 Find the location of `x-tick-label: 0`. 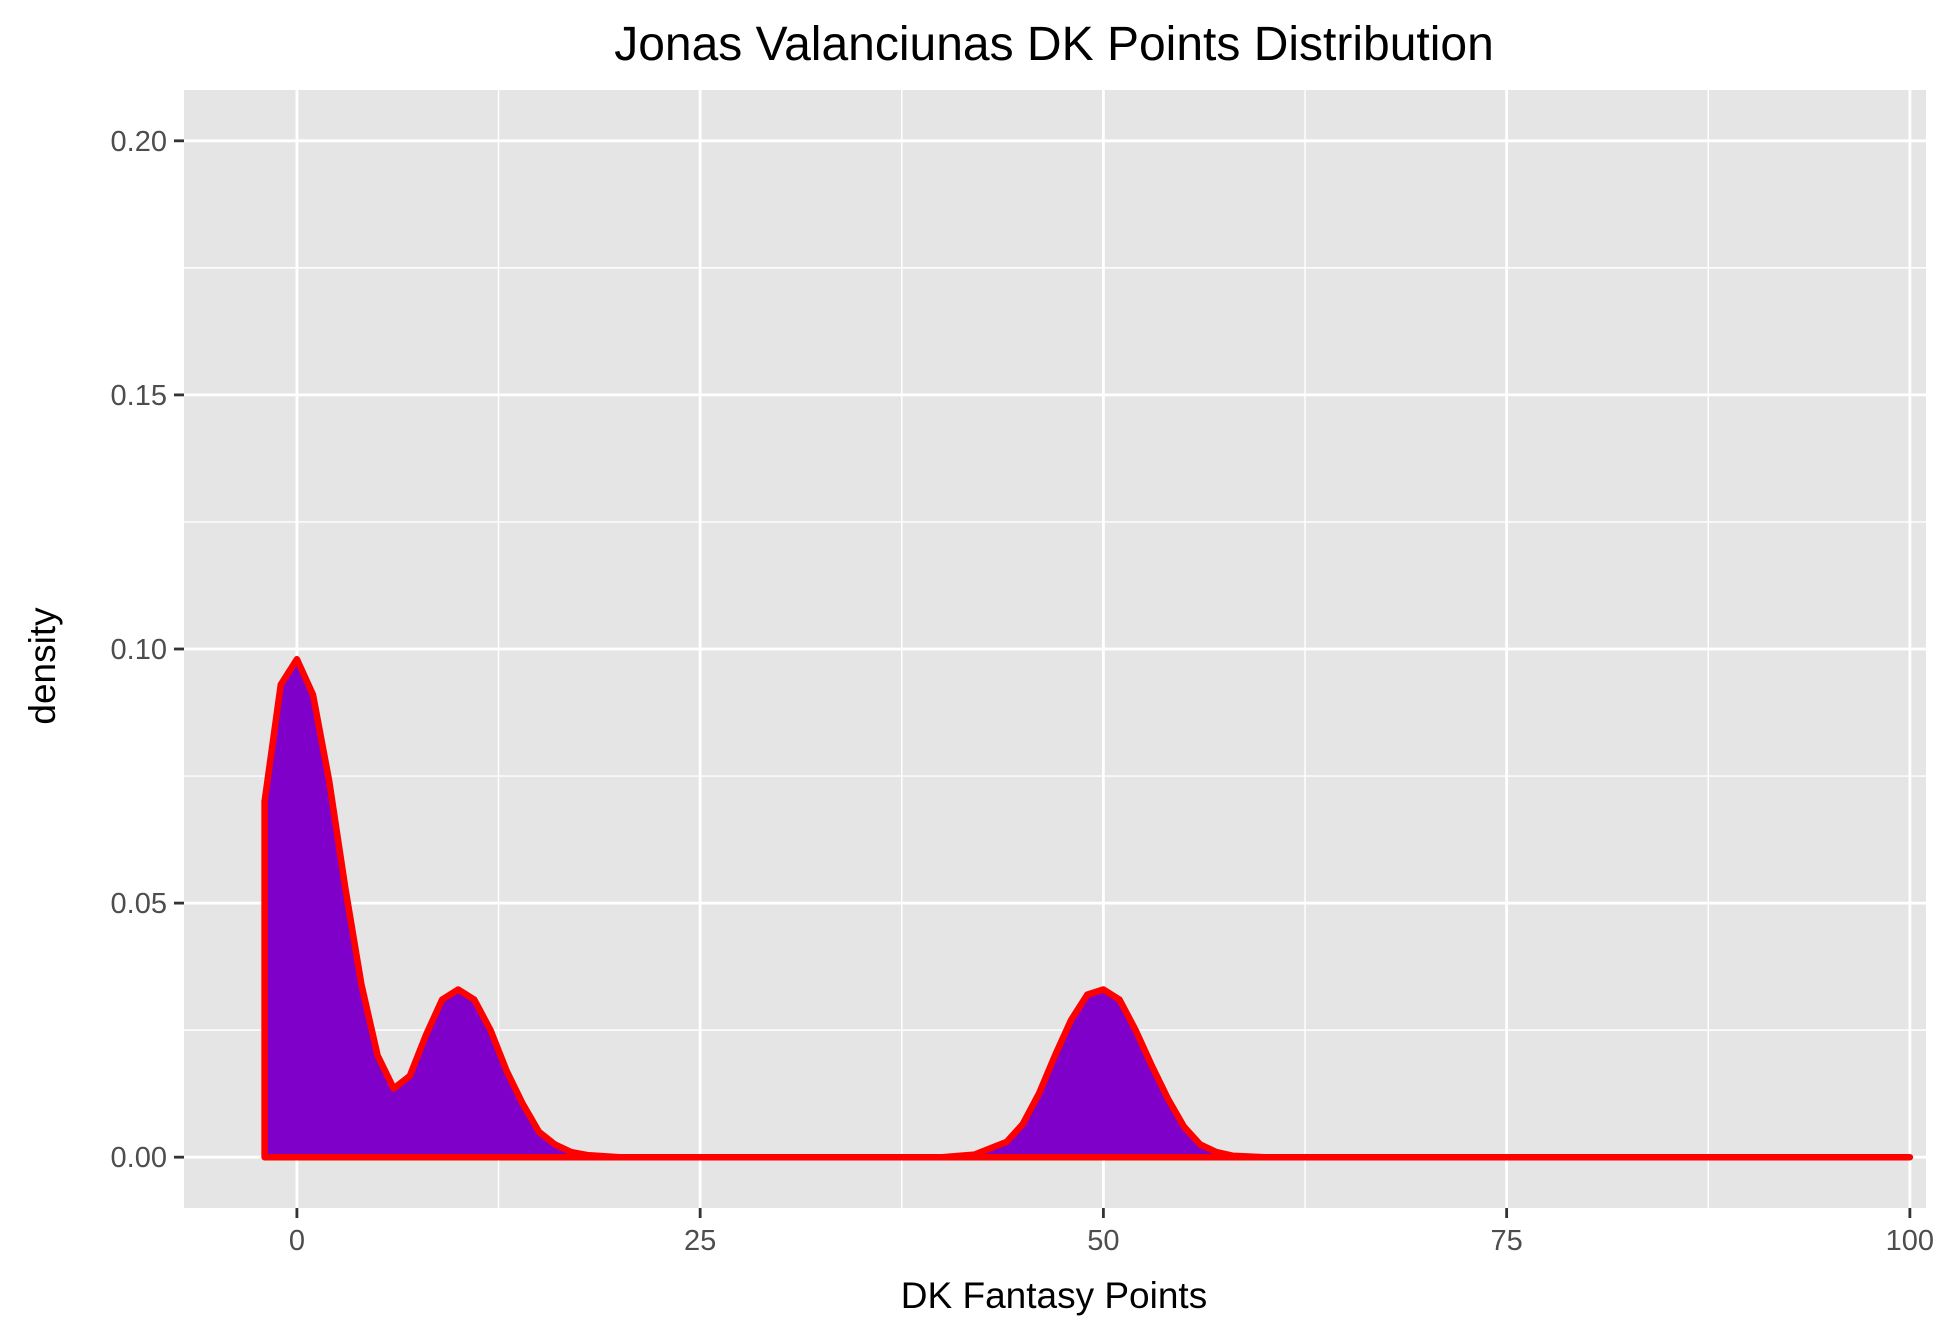

x-tick-label: 0 is located at coordinates (297, 1241).